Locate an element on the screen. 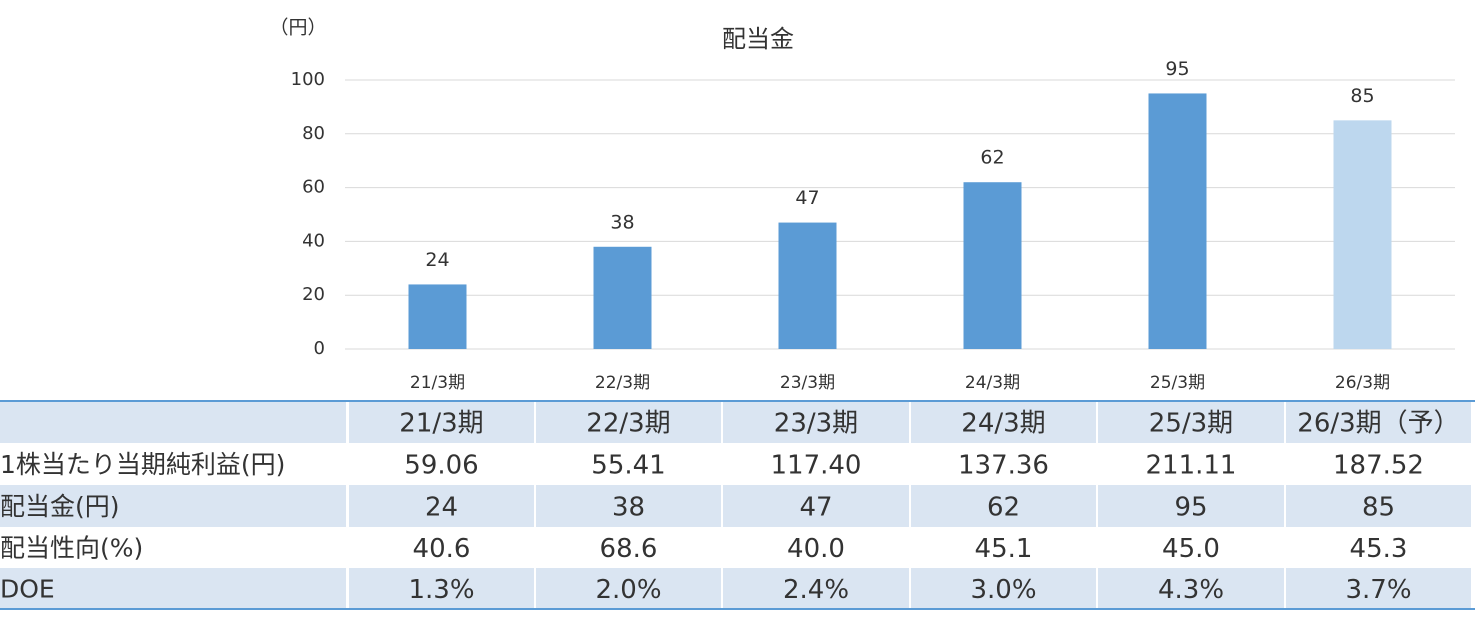 The width and height of the screenshot is (1483, 619). table-cell: 4.3% is located at coordinates (1191, 590).